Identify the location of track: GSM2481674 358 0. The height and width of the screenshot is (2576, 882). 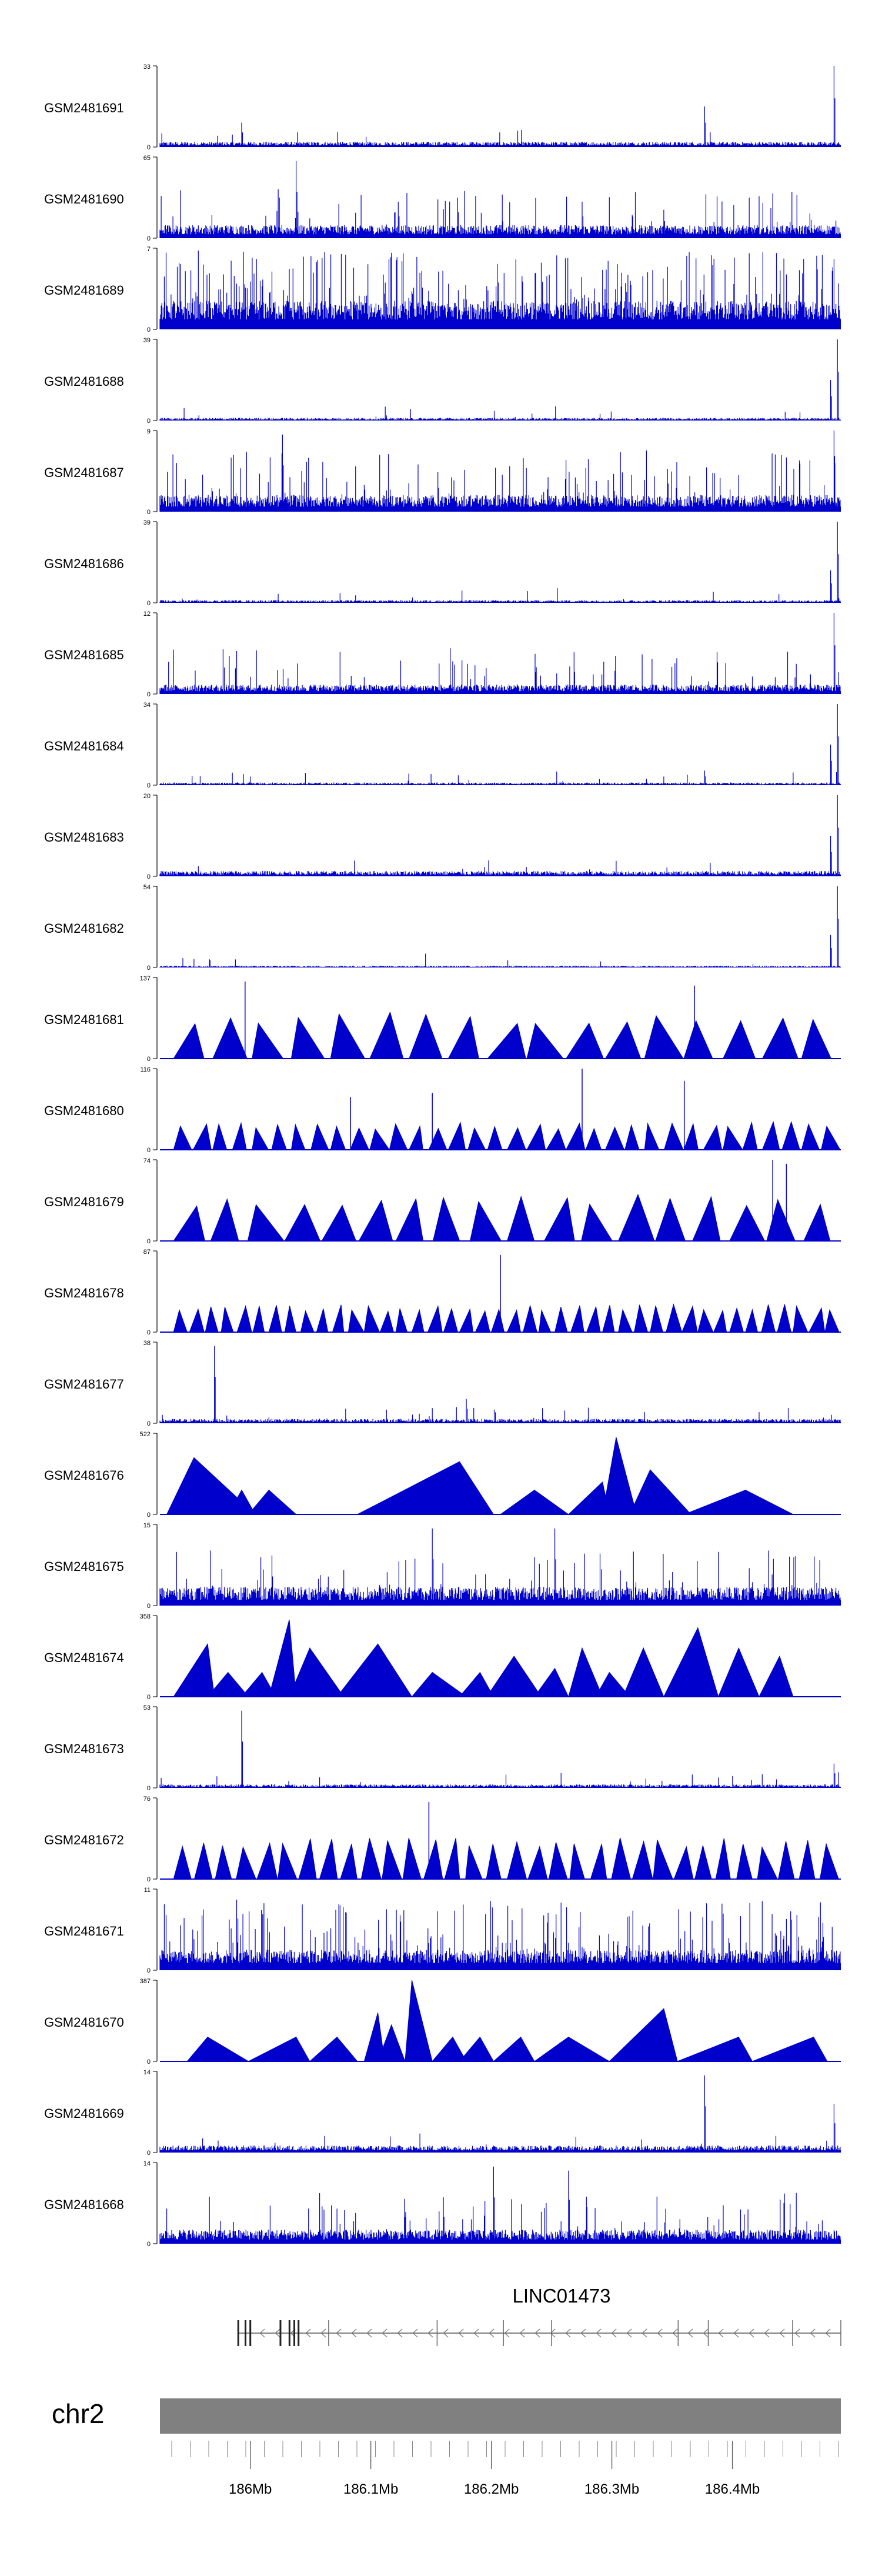
(442, 1657).